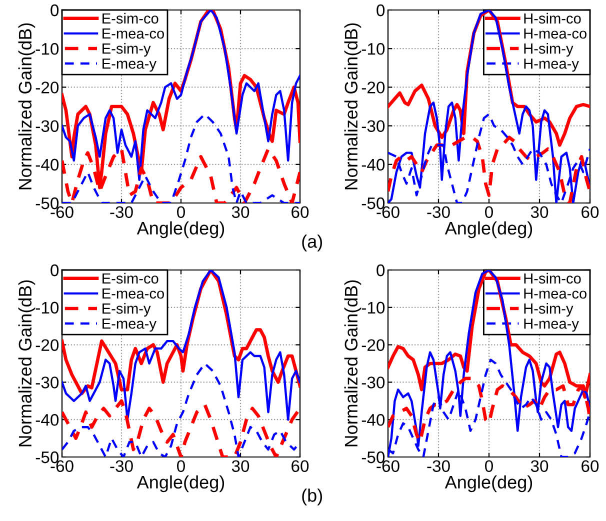  Describe the element at coordinates (312, 497) in the screenshot. I see `text: (b)` at that location.